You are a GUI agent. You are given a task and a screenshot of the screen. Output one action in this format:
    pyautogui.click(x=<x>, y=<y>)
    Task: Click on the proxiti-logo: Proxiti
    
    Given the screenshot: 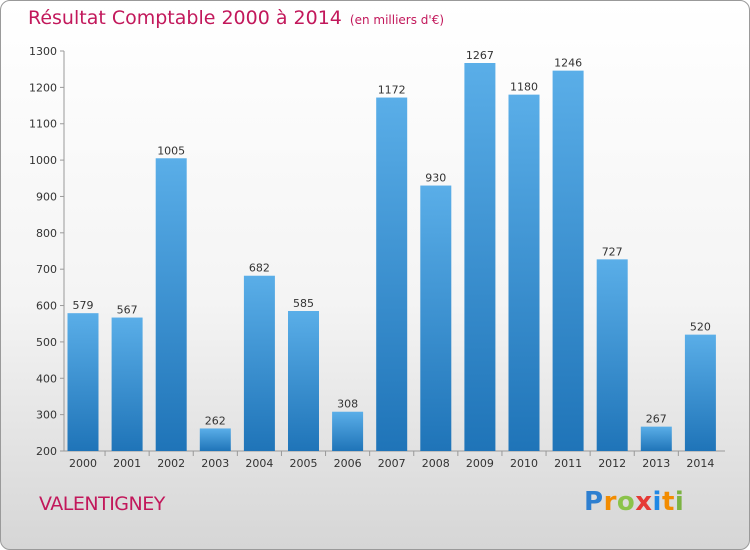 What is the action you would take?
    pyautogui.click(x=634, y=502)
    